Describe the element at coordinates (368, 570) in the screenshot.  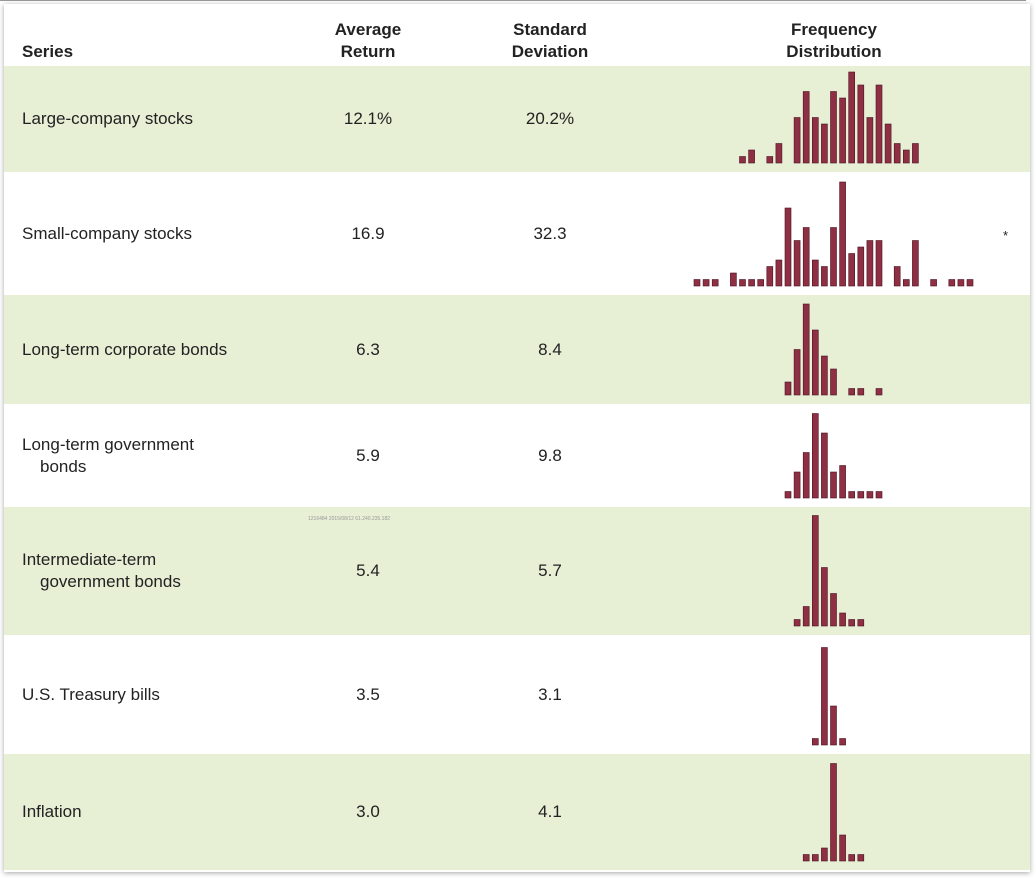
I see `average-return: 5.4` at that location.